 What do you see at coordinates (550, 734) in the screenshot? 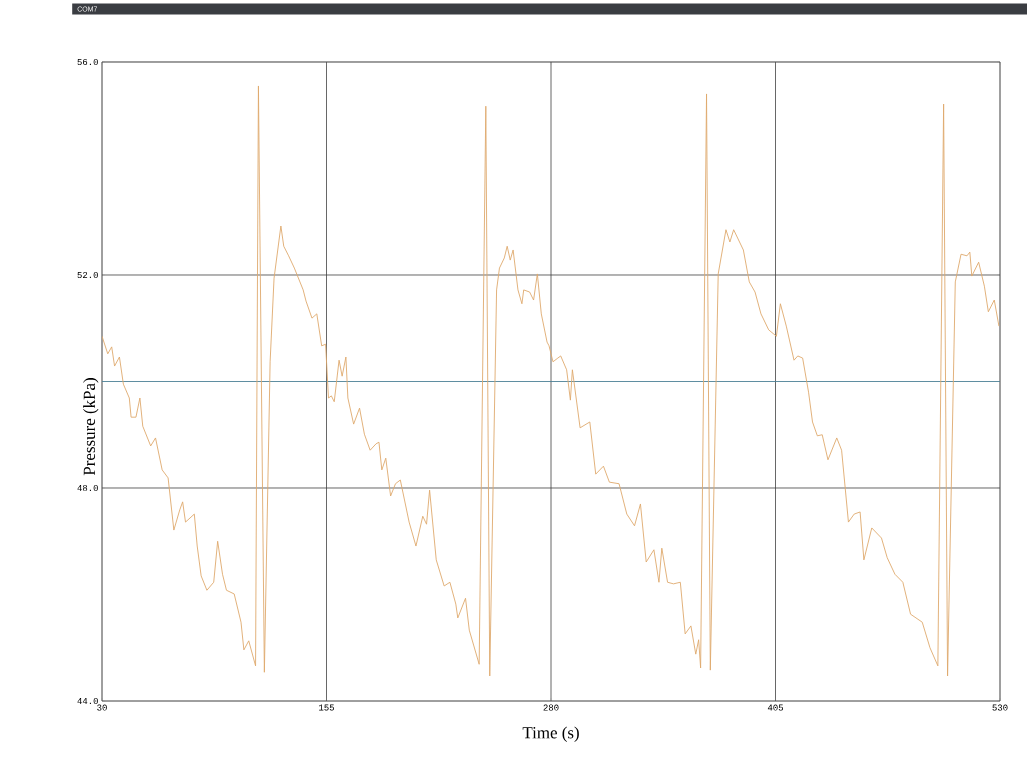
I see `x-axis-title: Time (s)` at bounding box center [550, 734].